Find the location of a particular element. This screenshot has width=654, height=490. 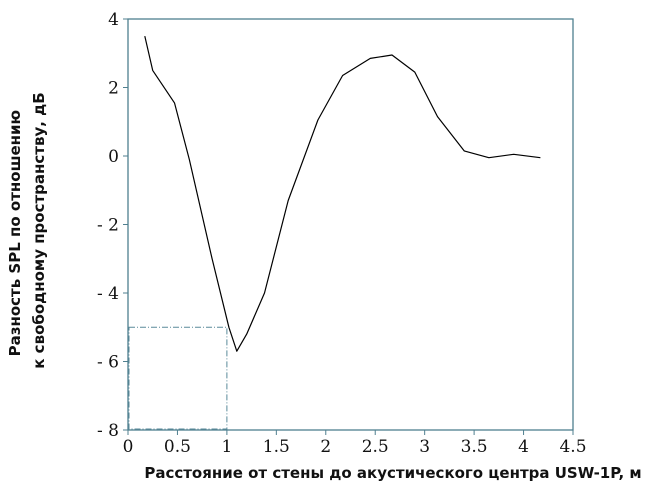

x-tick-label: 3 is located at coordinates (424, 447).